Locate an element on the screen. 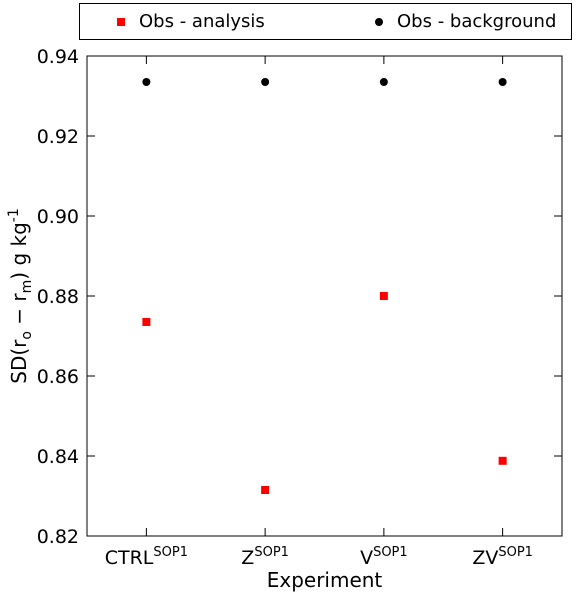 This screenshot has height=600, width=577. x-tick-label: ZVSOP1 is located at coordinates (502, 557).